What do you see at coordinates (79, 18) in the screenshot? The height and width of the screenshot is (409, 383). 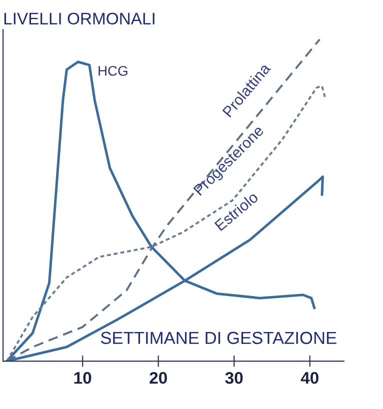 I see `y-axis-title: LIVELLI ORMONALI` at bounding box center [79, 18].